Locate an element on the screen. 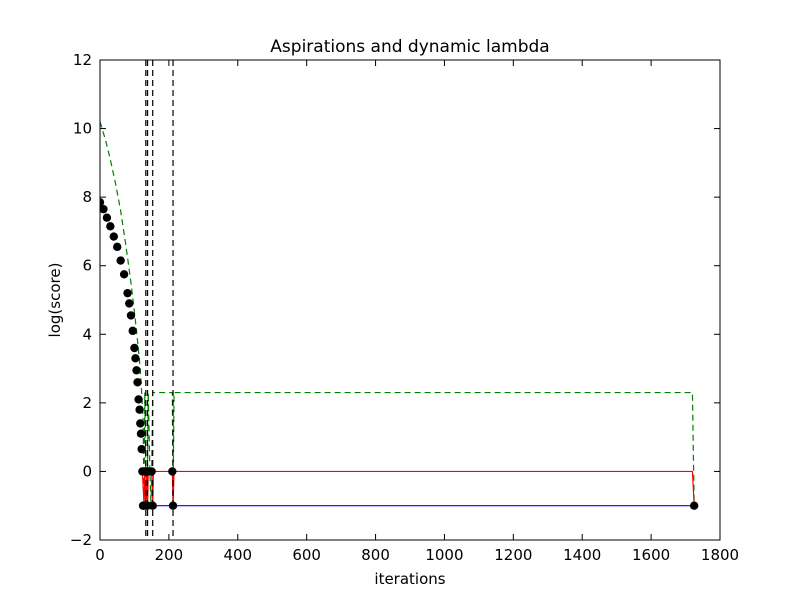  x-tick-label: 1200 is located at coordinates (513, 555).